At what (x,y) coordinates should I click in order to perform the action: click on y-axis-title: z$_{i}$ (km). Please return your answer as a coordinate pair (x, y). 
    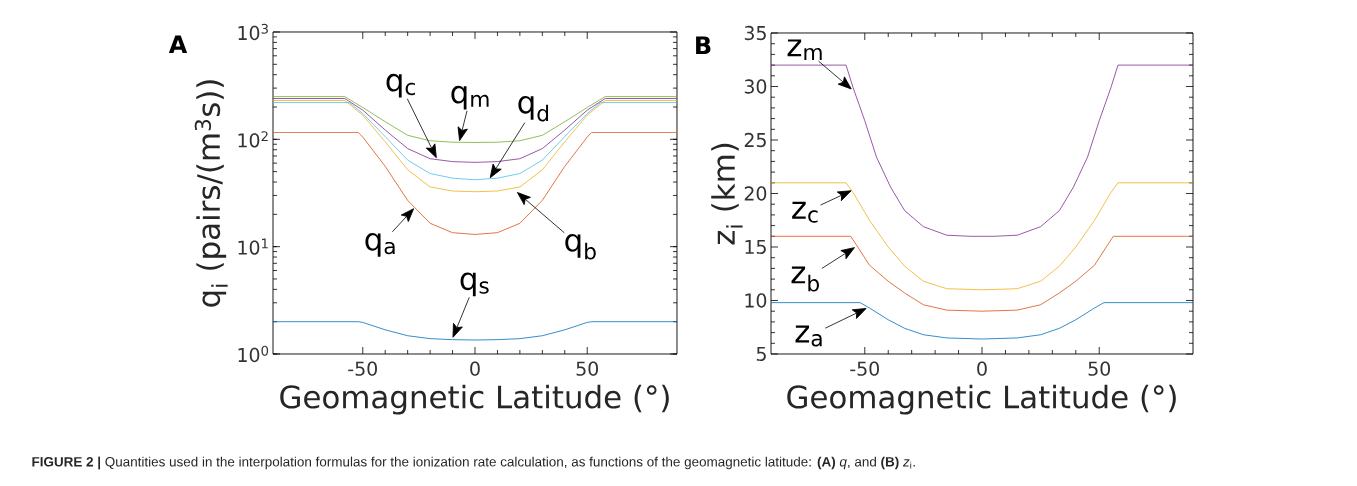
    Looking at the image, I should click on (727, 194).